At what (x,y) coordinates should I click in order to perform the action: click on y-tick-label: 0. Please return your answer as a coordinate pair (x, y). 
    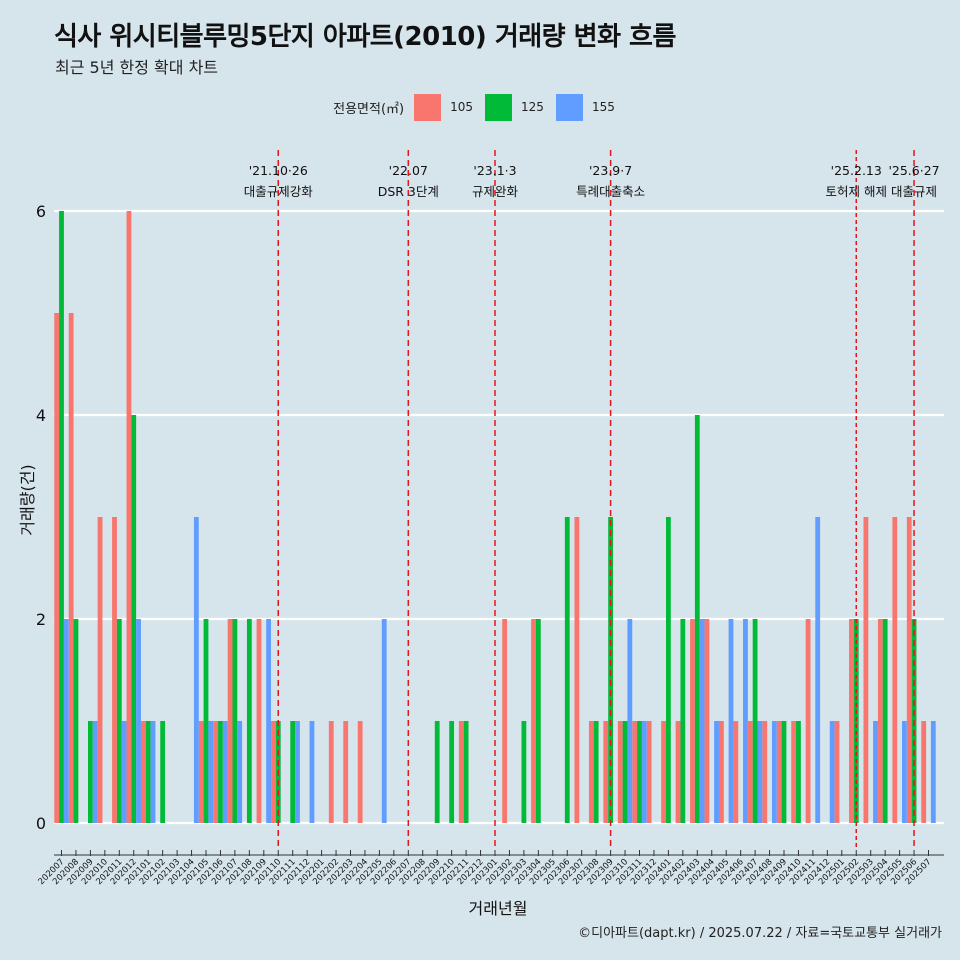
    Looking at the image, I should click on (41, 823).